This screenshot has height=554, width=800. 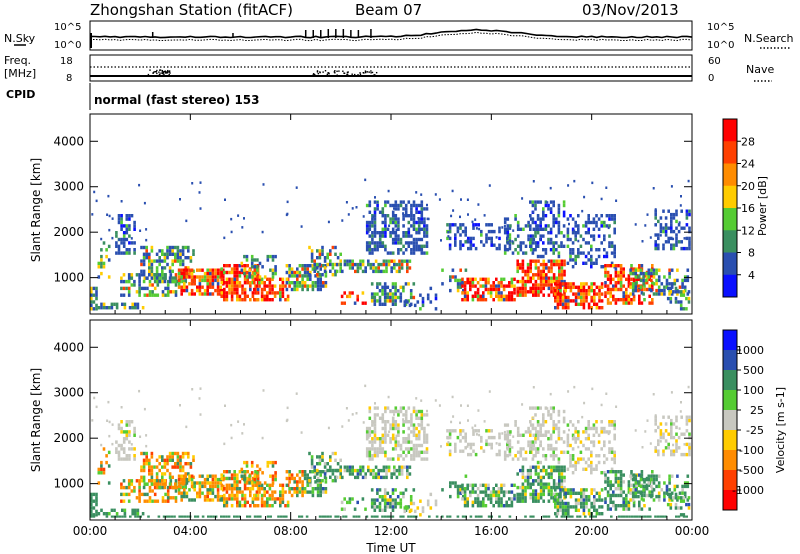 What do you see at coordinates (67, 27) in the screenshot?
I see `nsky-tick-high: 10^5` at bounding box center [67, 27].